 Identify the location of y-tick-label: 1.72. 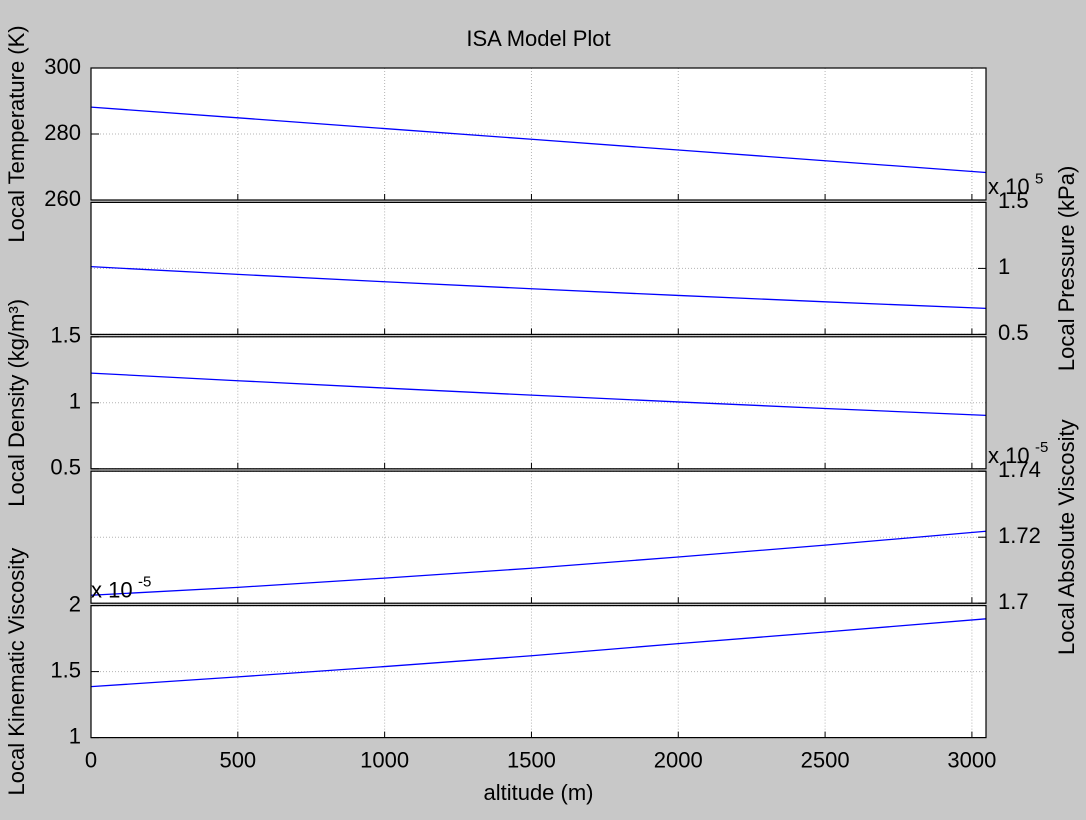
(1019, 535).